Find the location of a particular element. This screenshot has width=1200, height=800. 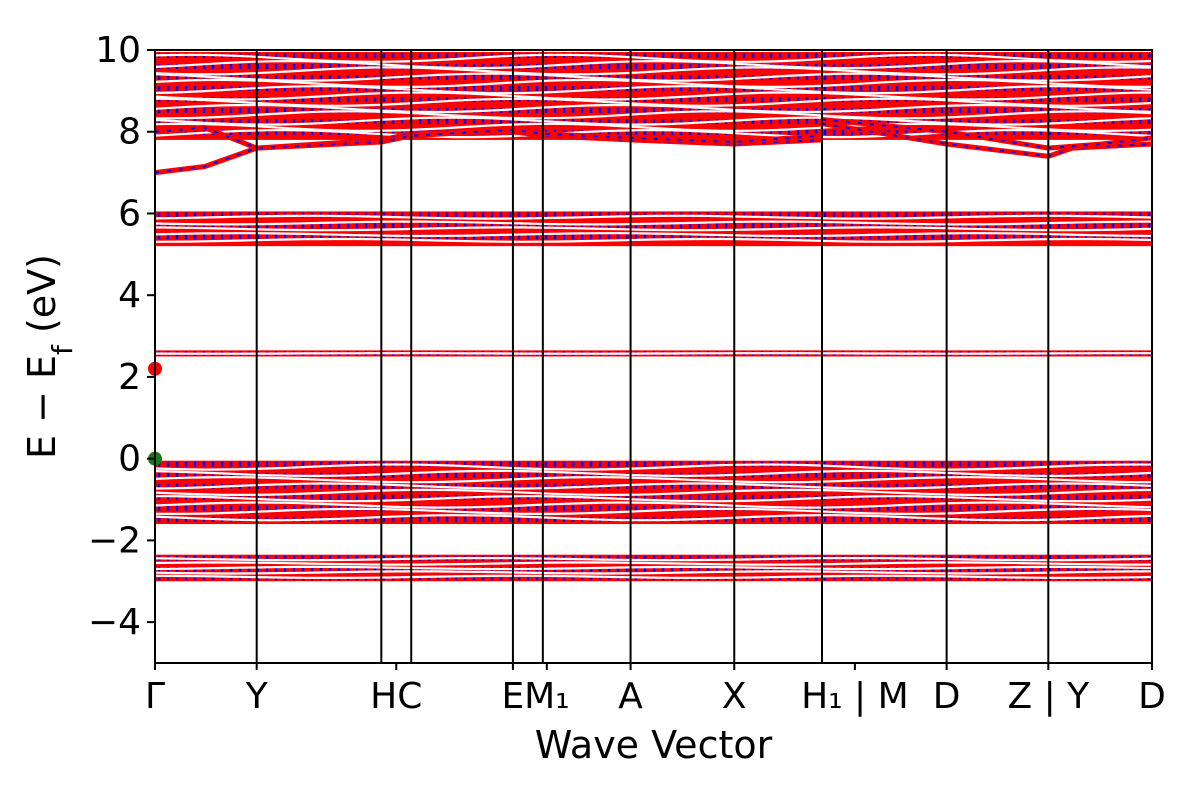

kpoint-label: M₁ is located at coordinates (547, 696).